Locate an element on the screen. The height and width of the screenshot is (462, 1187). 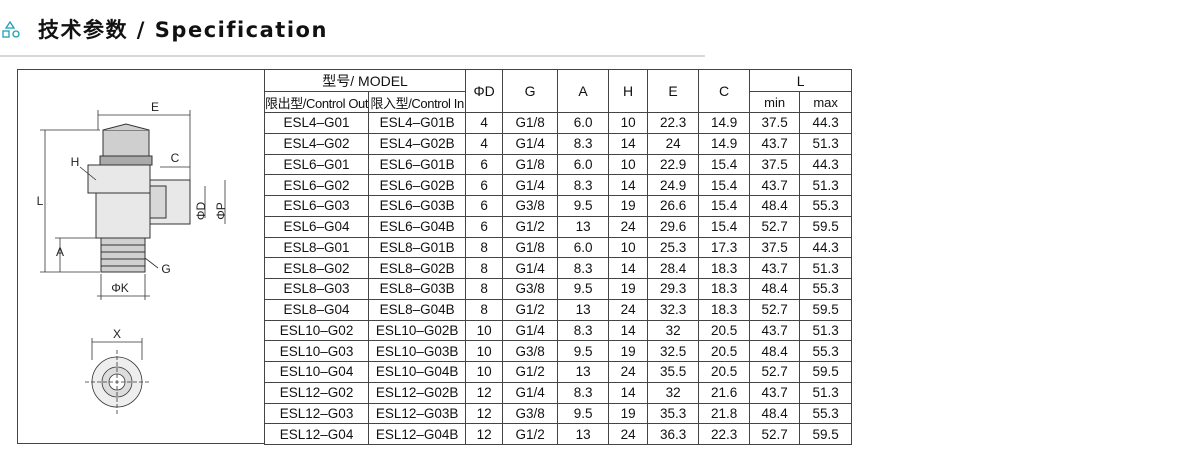
table-cell: 8 is located at coordinates (484, 289).